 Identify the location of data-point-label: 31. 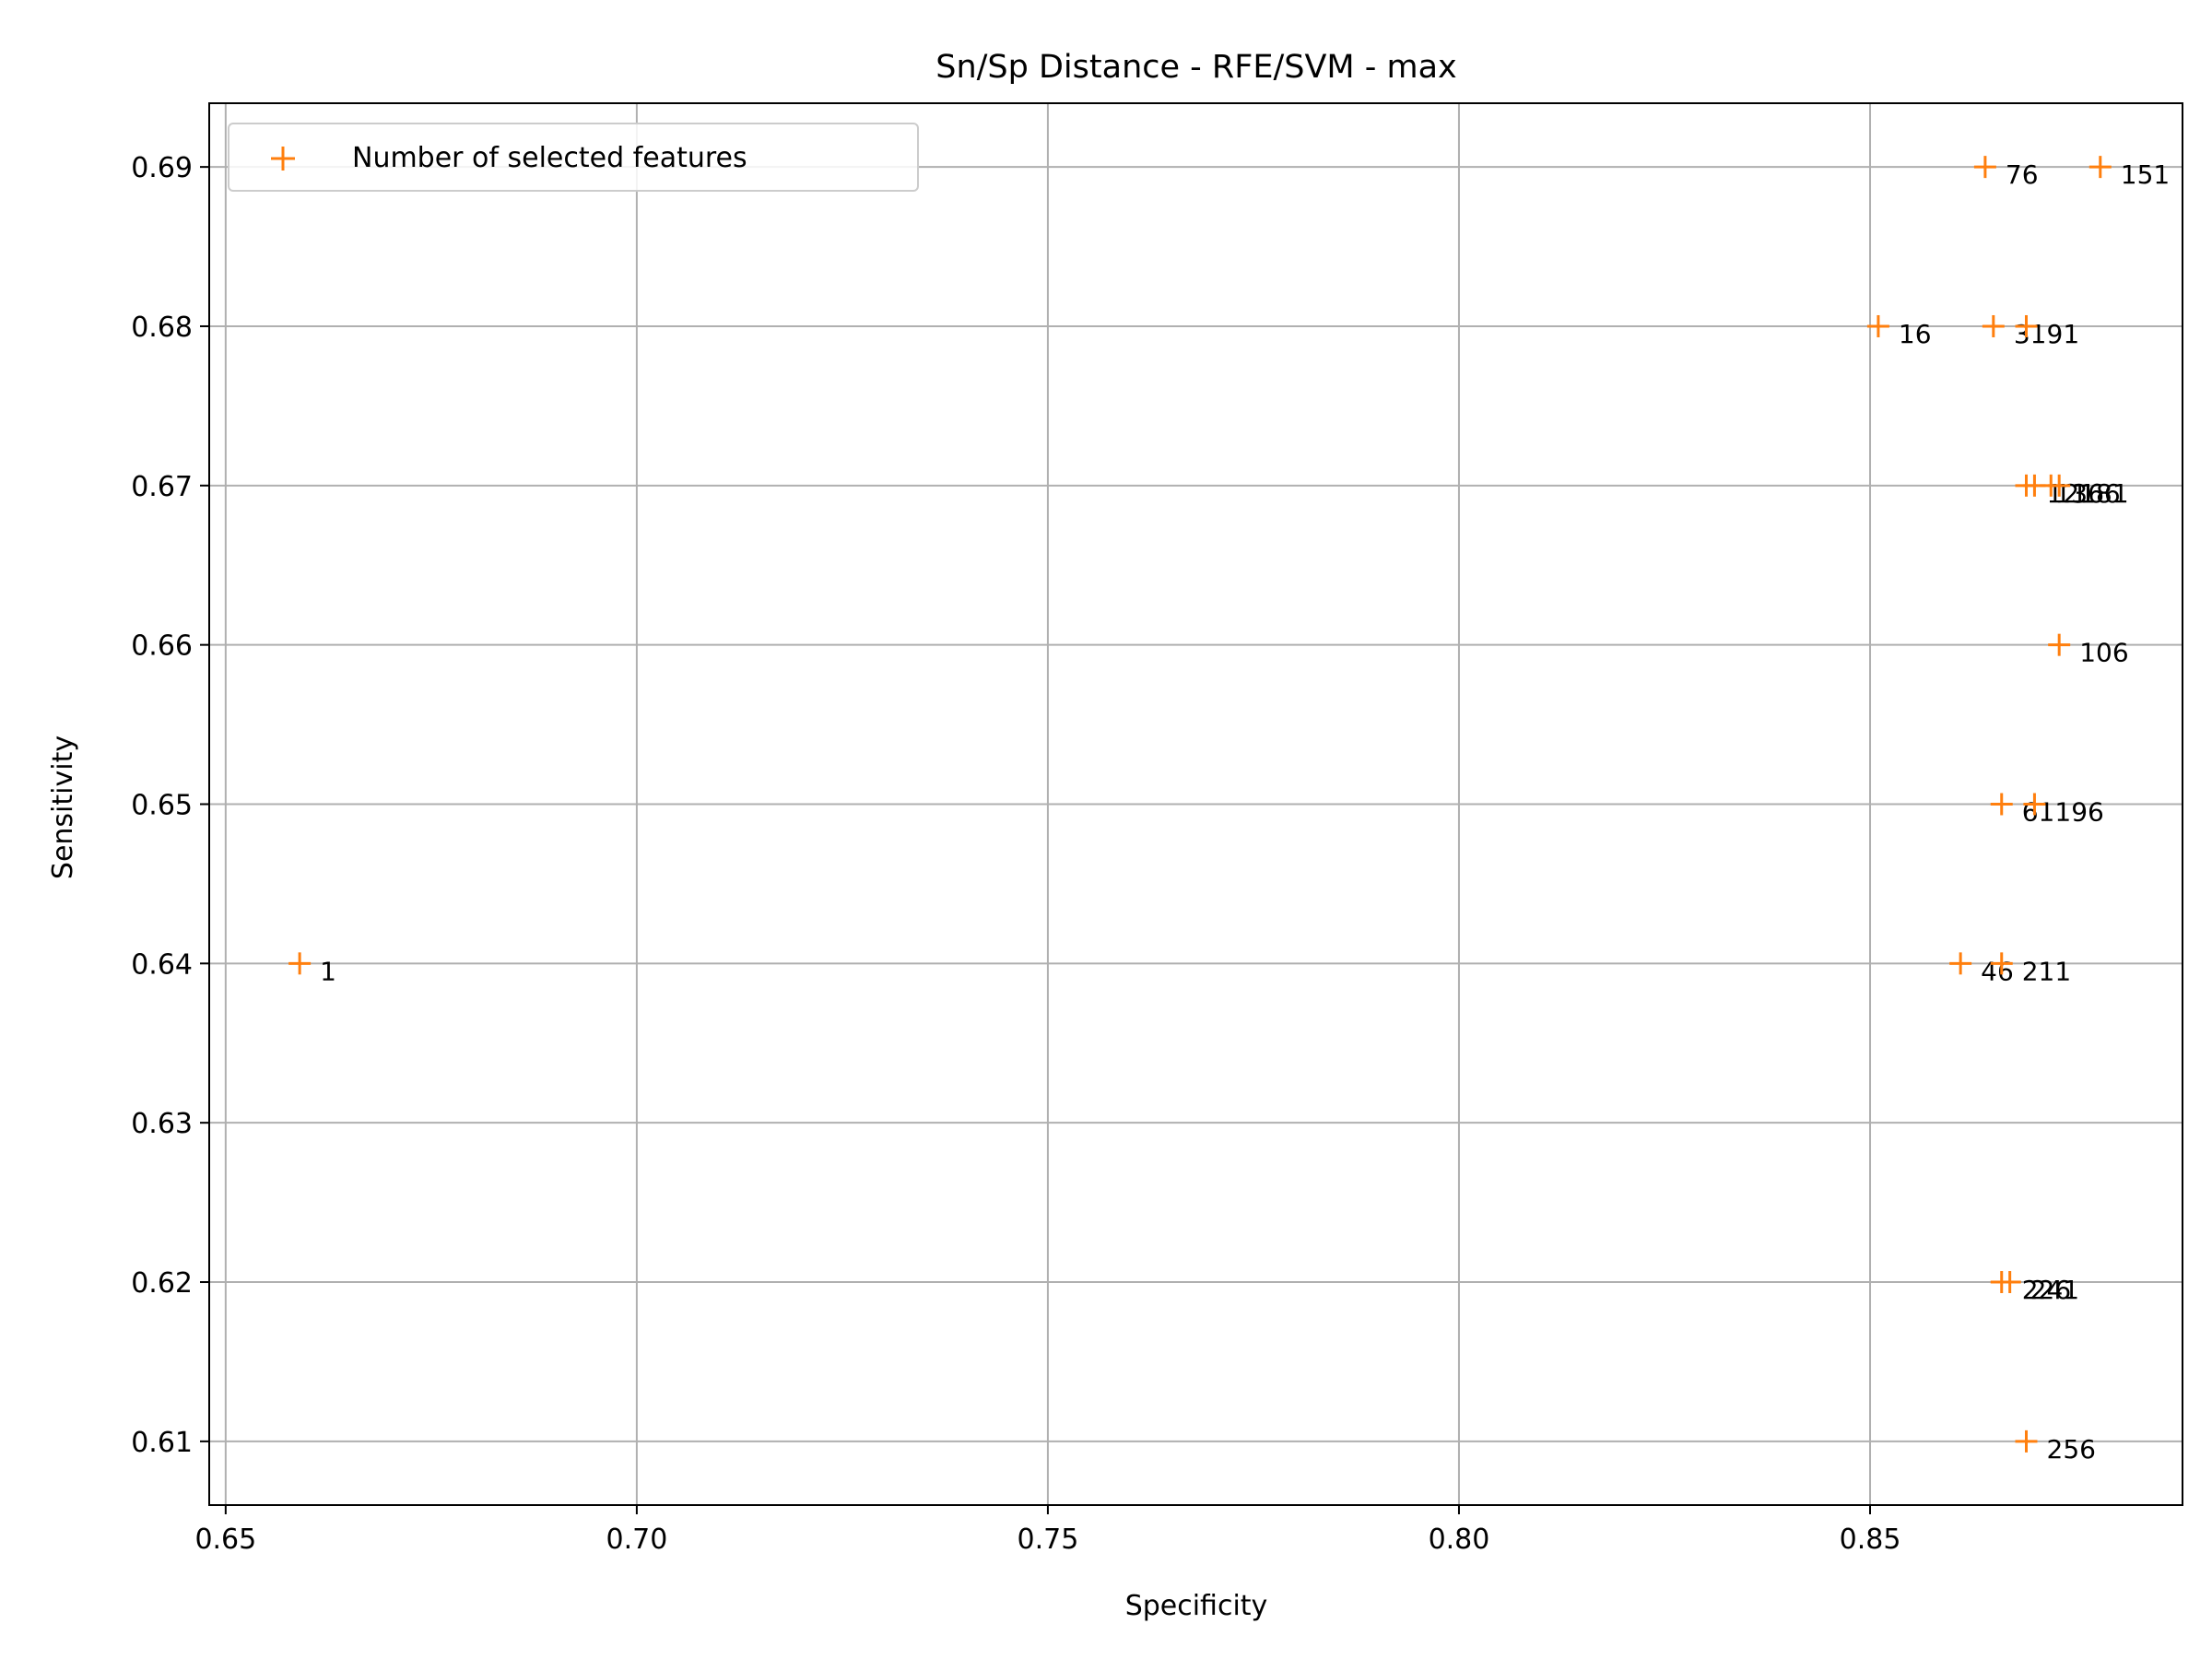
(2030, 334).